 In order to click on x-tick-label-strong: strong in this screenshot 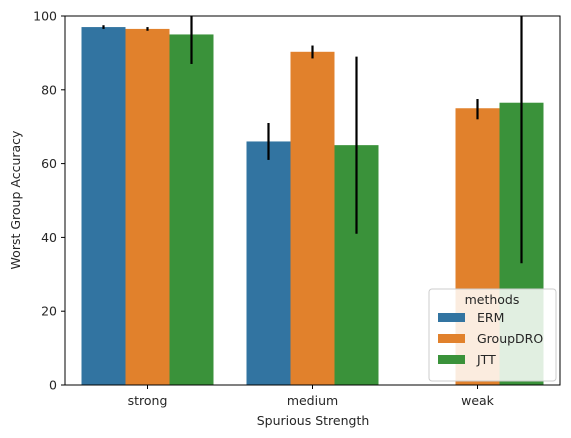, I will do `click(148, 400)`.